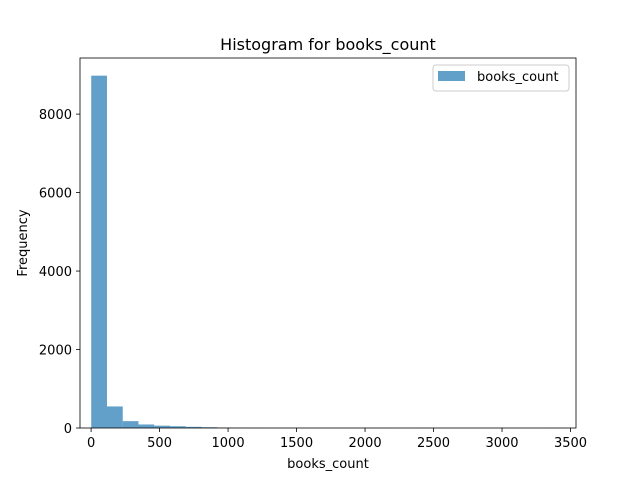  Describe the element at coordinates (55, 194) in the screenshot. I see `y-tick-label: 6000` at that location.